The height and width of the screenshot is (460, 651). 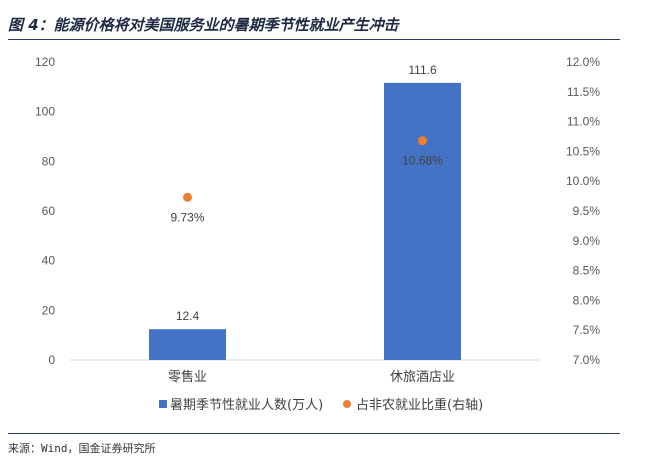 What do you see at coordinates (49, 310) in the screenshot?
I see `y-tick-label: 20` at bounding box center [49, 310].